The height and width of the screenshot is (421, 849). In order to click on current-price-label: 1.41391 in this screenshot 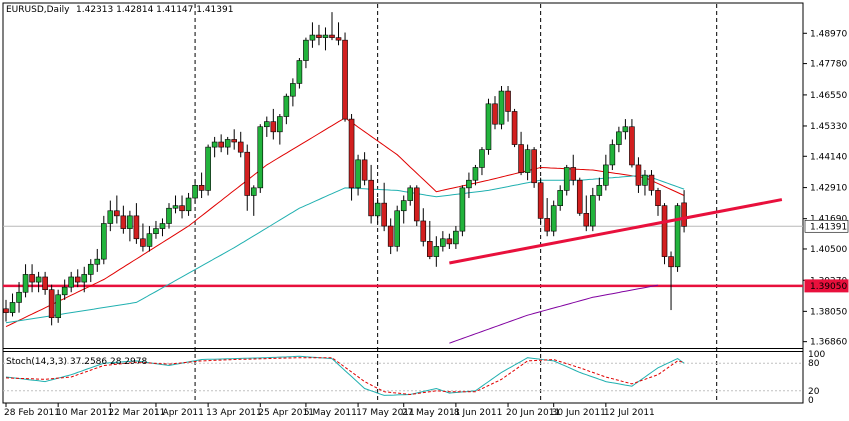, I will do `click(828, 227)`.